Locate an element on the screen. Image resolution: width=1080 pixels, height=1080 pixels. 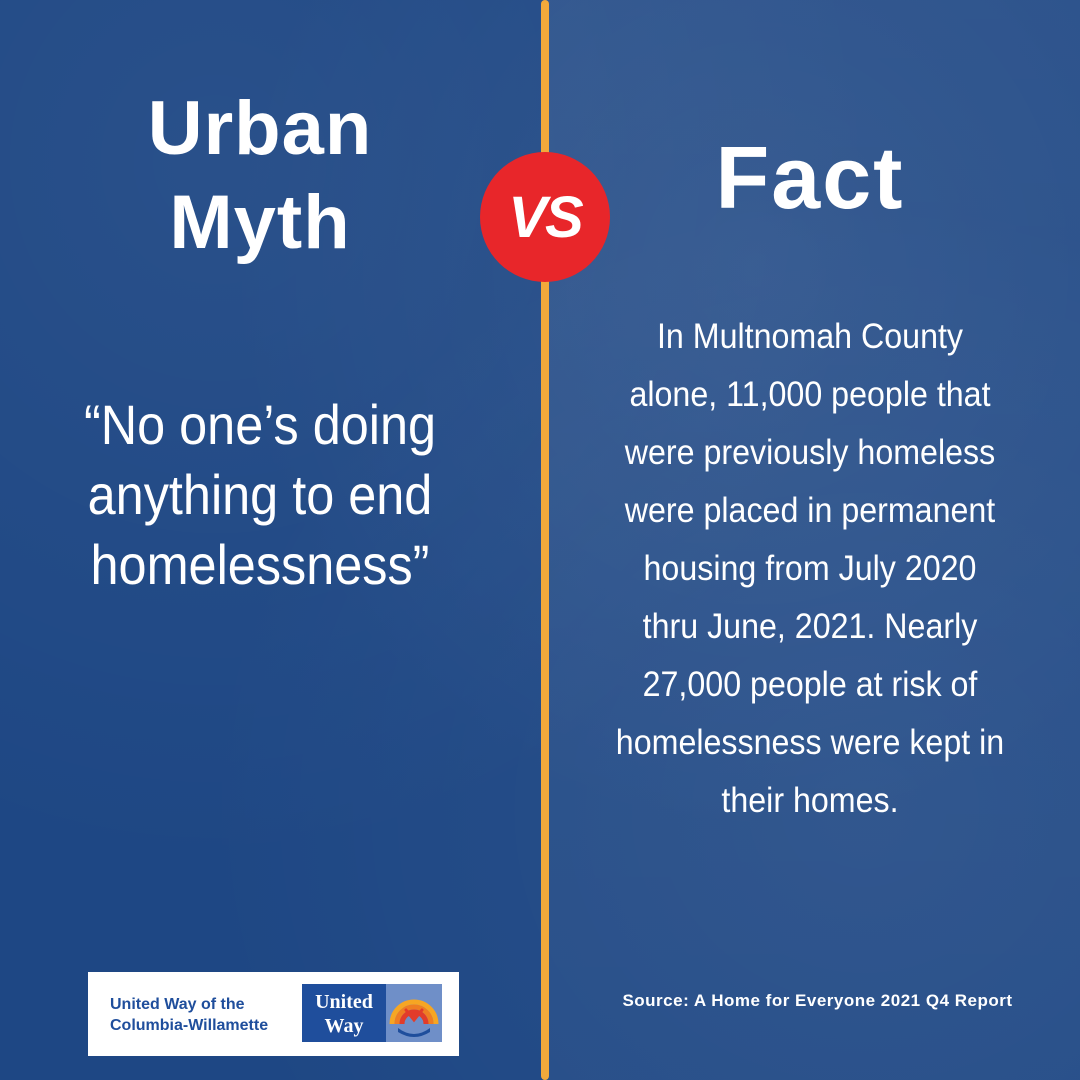
logo-mark-line2: Way is located at coordinates (344, 1026).